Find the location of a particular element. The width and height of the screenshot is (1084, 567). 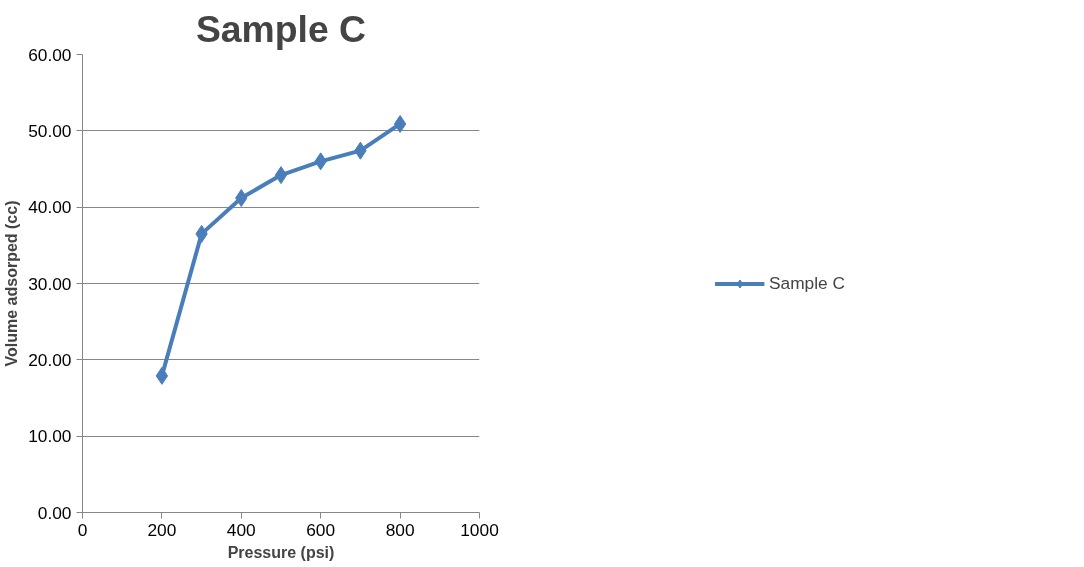

y-axis-title: Volume adsorped (cc) is located at coordinates (12, 283).